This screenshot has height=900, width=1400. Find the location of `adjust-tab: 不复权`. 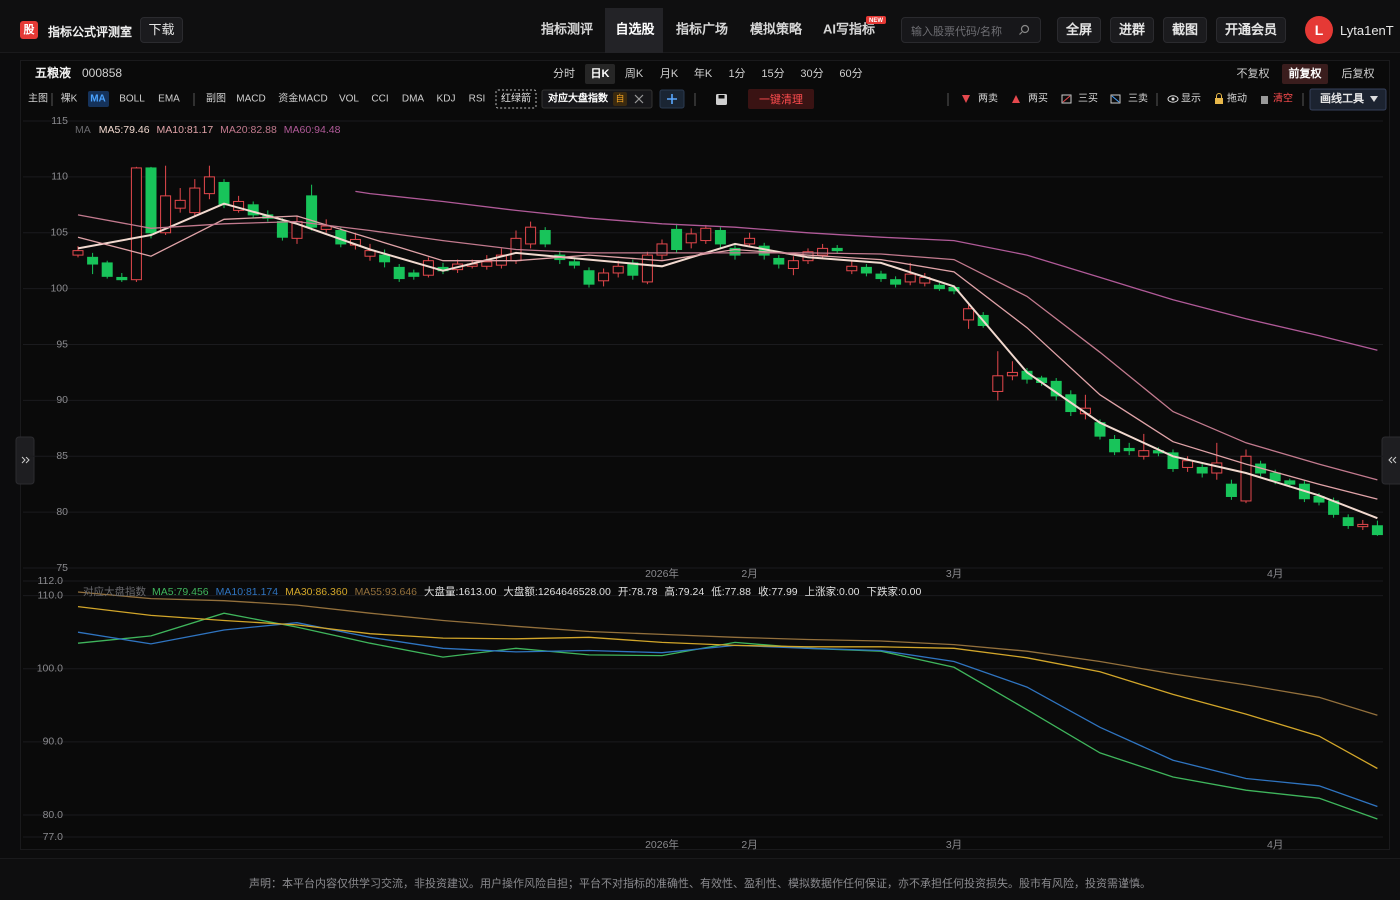

adjust-tab: 不复权 is located at coordinates (1253, 73).